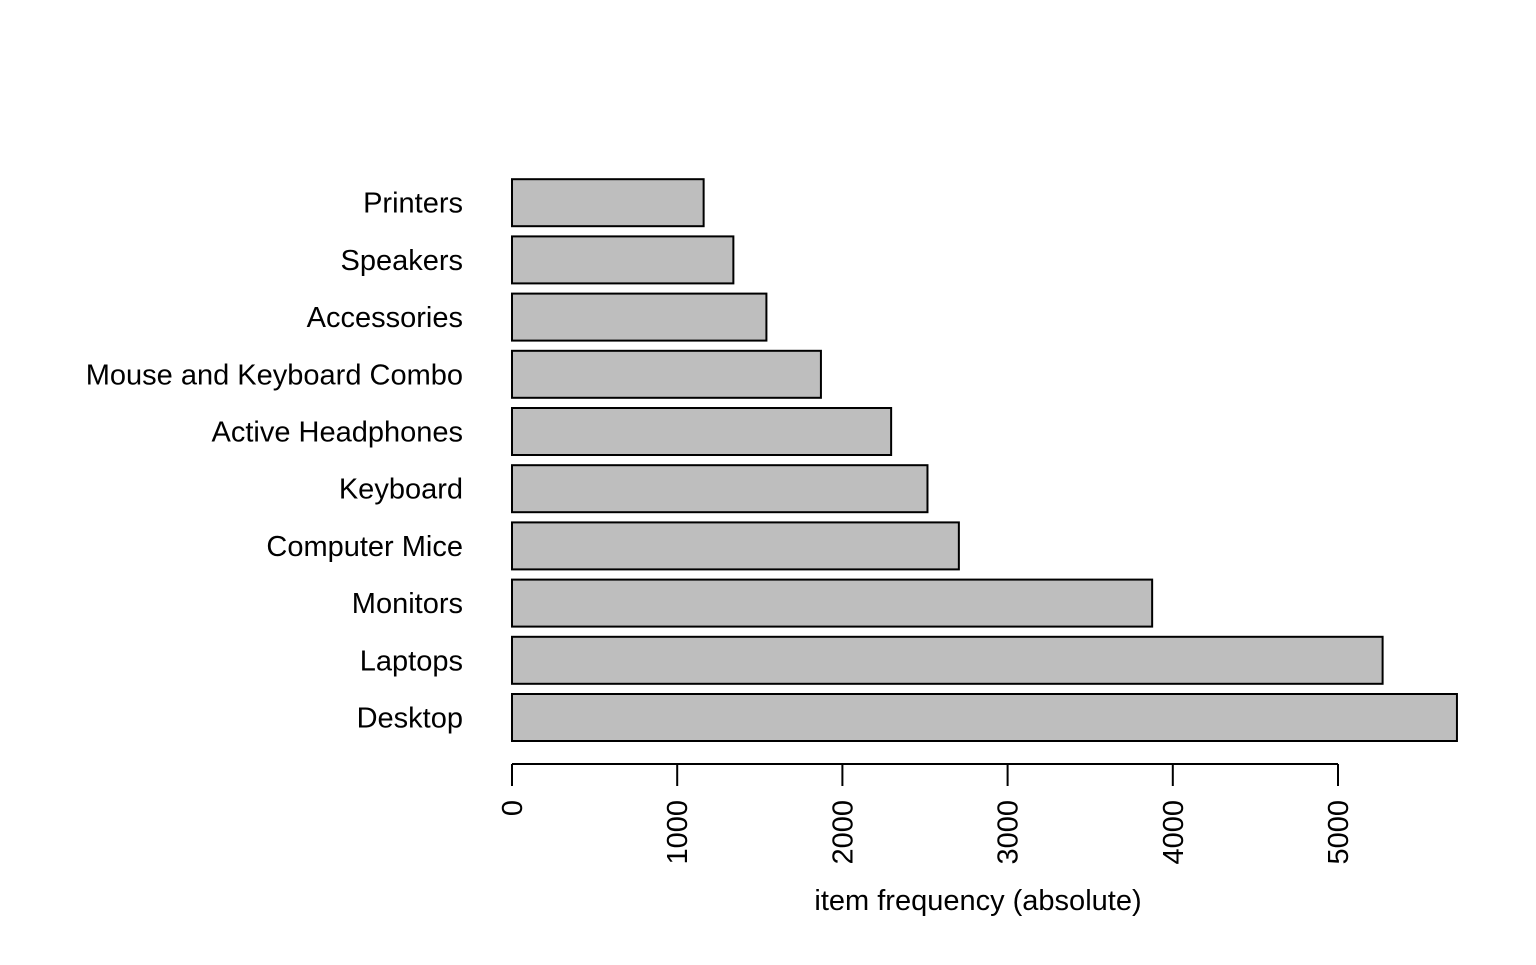  I want to click on category-label-accessories: Accessories, so click(385, 318).